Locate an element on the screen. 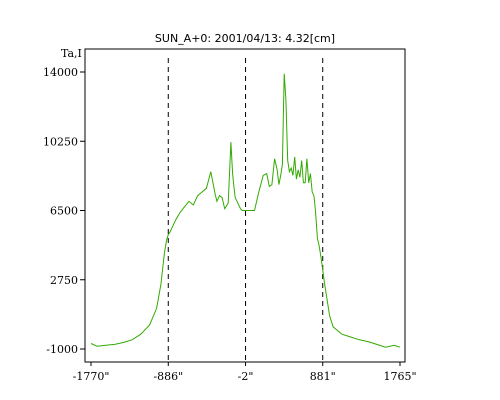  x-tick-label-3: 881" is located at coordinates (323, 376).